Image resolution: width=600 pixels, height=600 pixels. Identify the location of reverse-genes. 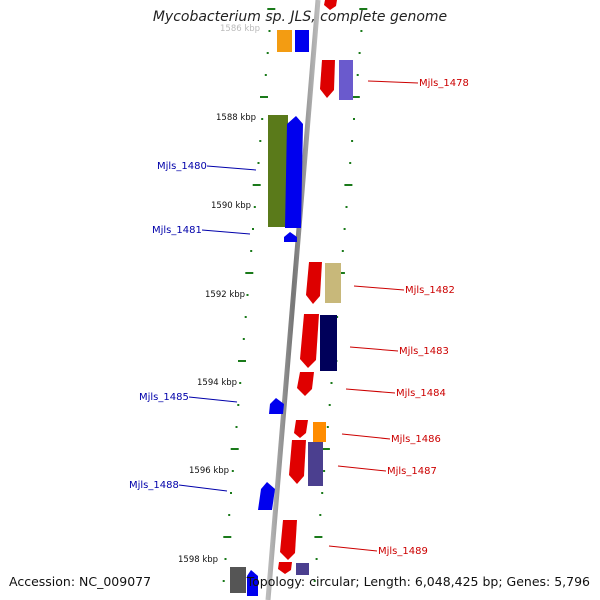
(269, 313).